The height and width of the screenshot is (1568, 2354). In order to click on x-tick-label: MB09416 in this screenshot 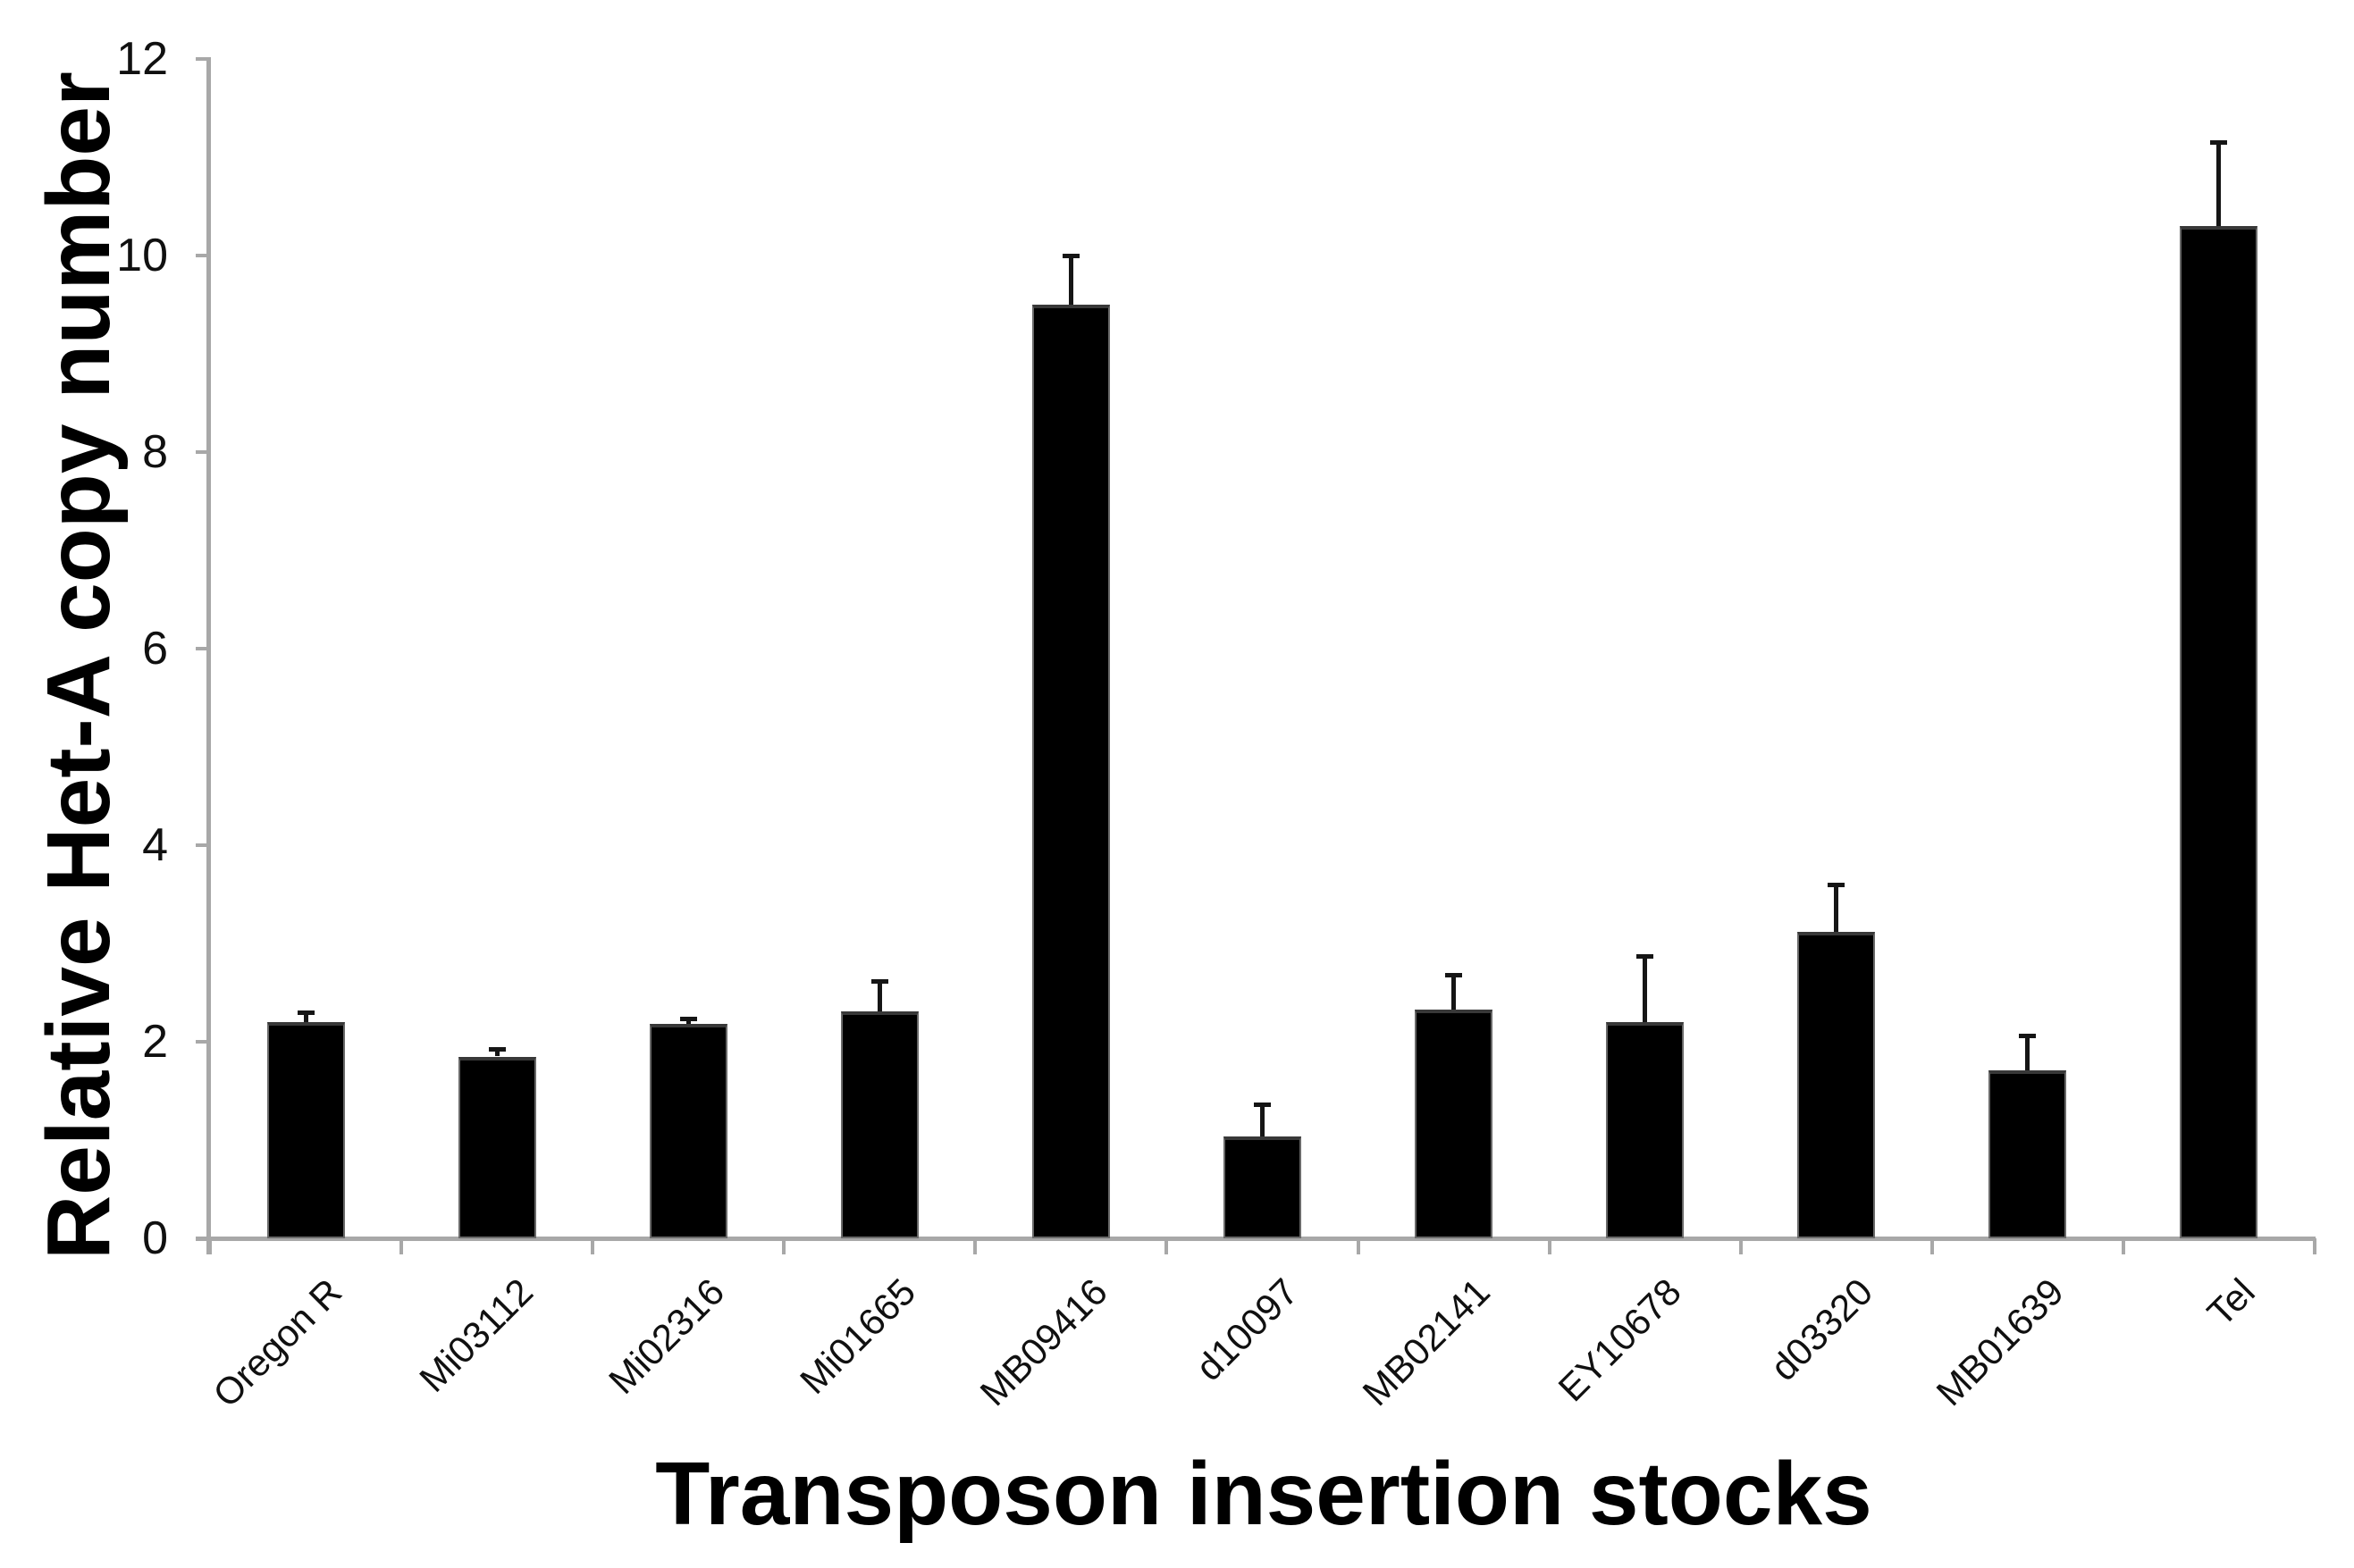, I will do `click(1043, 1342)`.